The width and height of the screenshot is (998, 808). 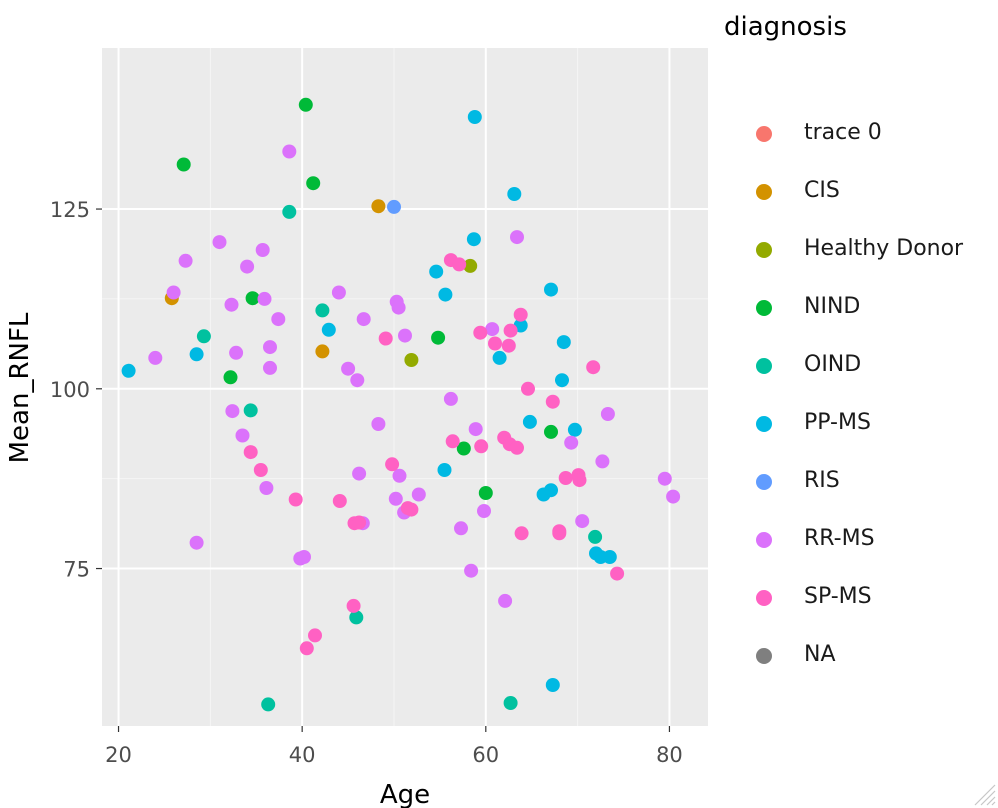 I want to click on x-axis-label: Age, so click(x=405, y=794).